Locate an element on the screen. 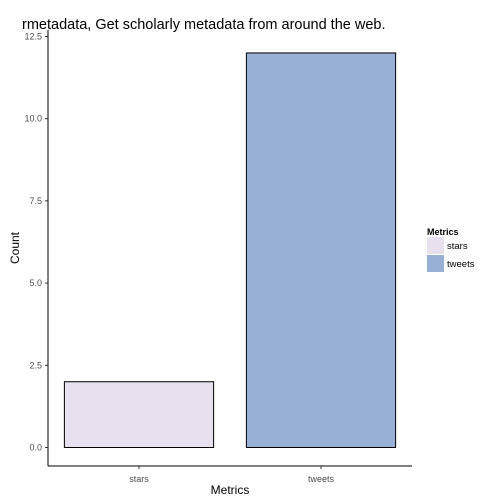 The width and height of the screenshot is (504, 504). bar-stars is located at coordinates (139, 414).